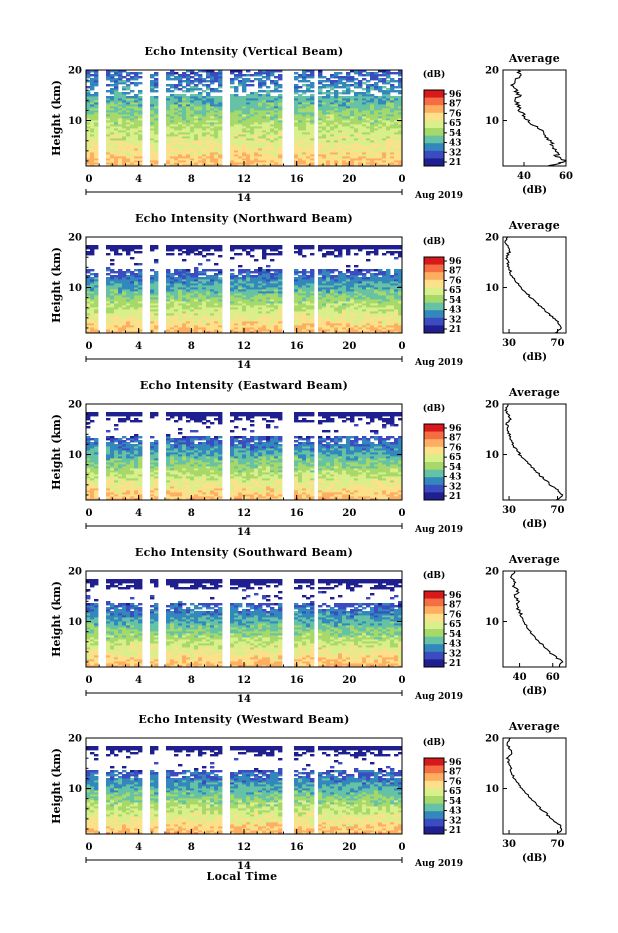 The height and width of the screenshot is (933, 618). I want to click on colorbar-unit: (dB), so click(434, 74).